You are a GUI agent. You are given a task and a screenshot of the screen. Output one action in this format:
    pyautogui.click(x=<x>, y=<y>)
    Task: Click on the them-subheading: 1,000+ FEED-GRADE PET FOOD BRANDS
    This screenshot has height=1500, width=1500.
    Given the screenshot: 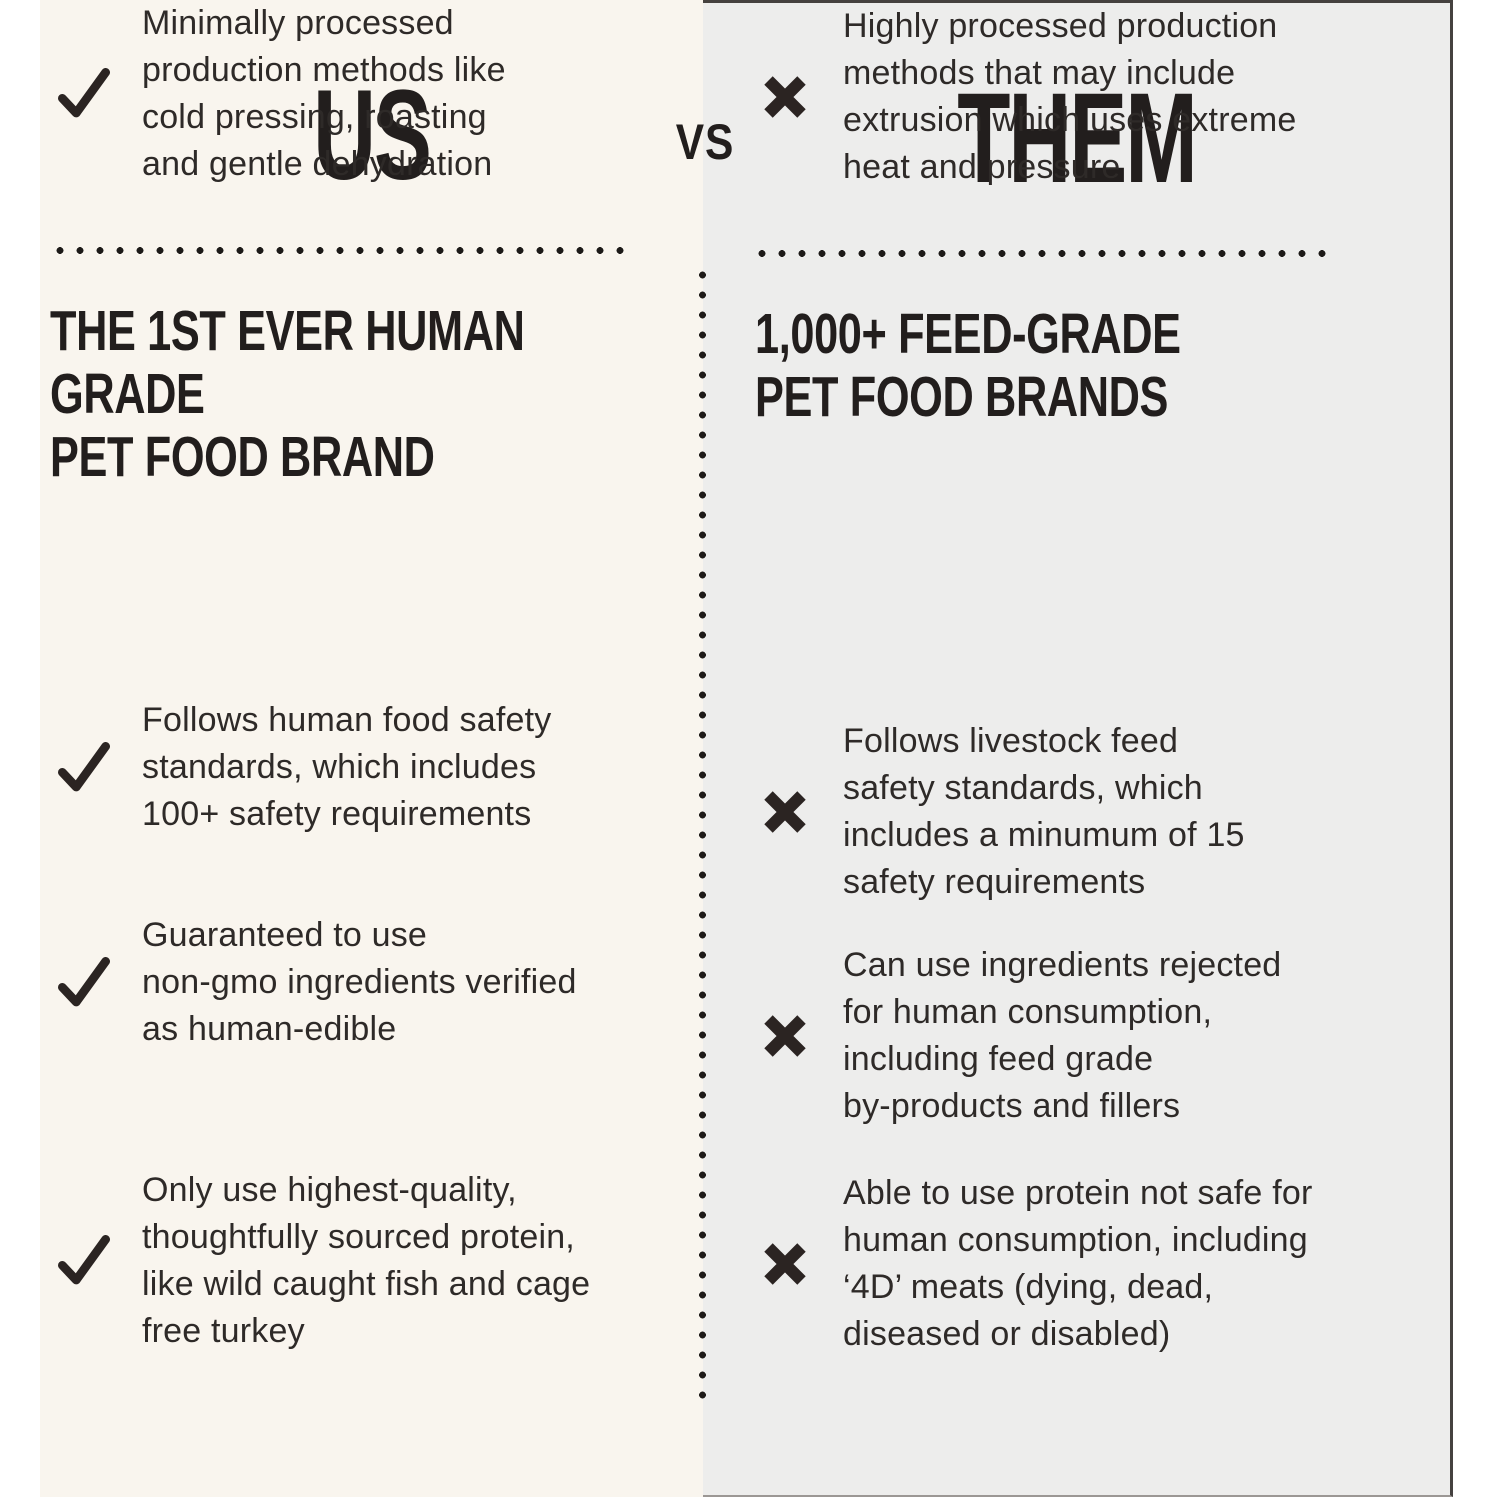 What is the action you would take?
    pyautogui.click(x=968, y=365)
    